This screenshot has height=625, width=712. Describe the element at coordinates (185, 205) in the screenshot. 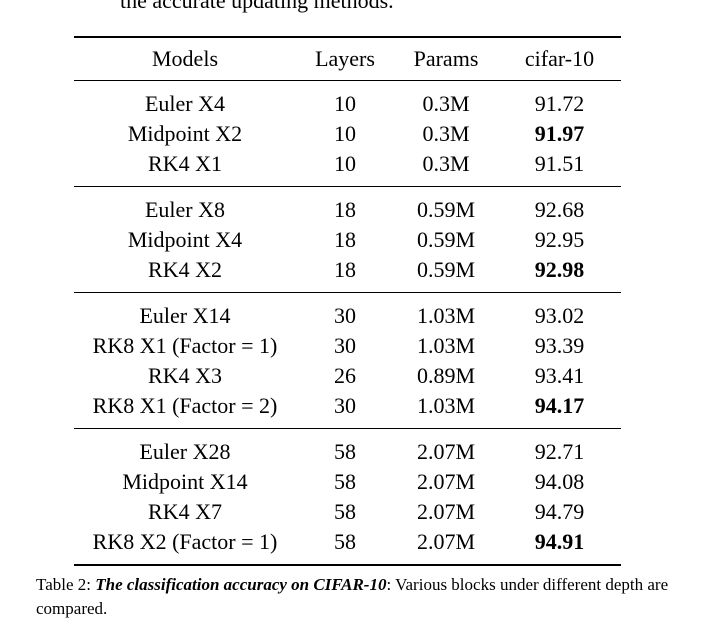

I see `model-cell: Euler X8` at that location.